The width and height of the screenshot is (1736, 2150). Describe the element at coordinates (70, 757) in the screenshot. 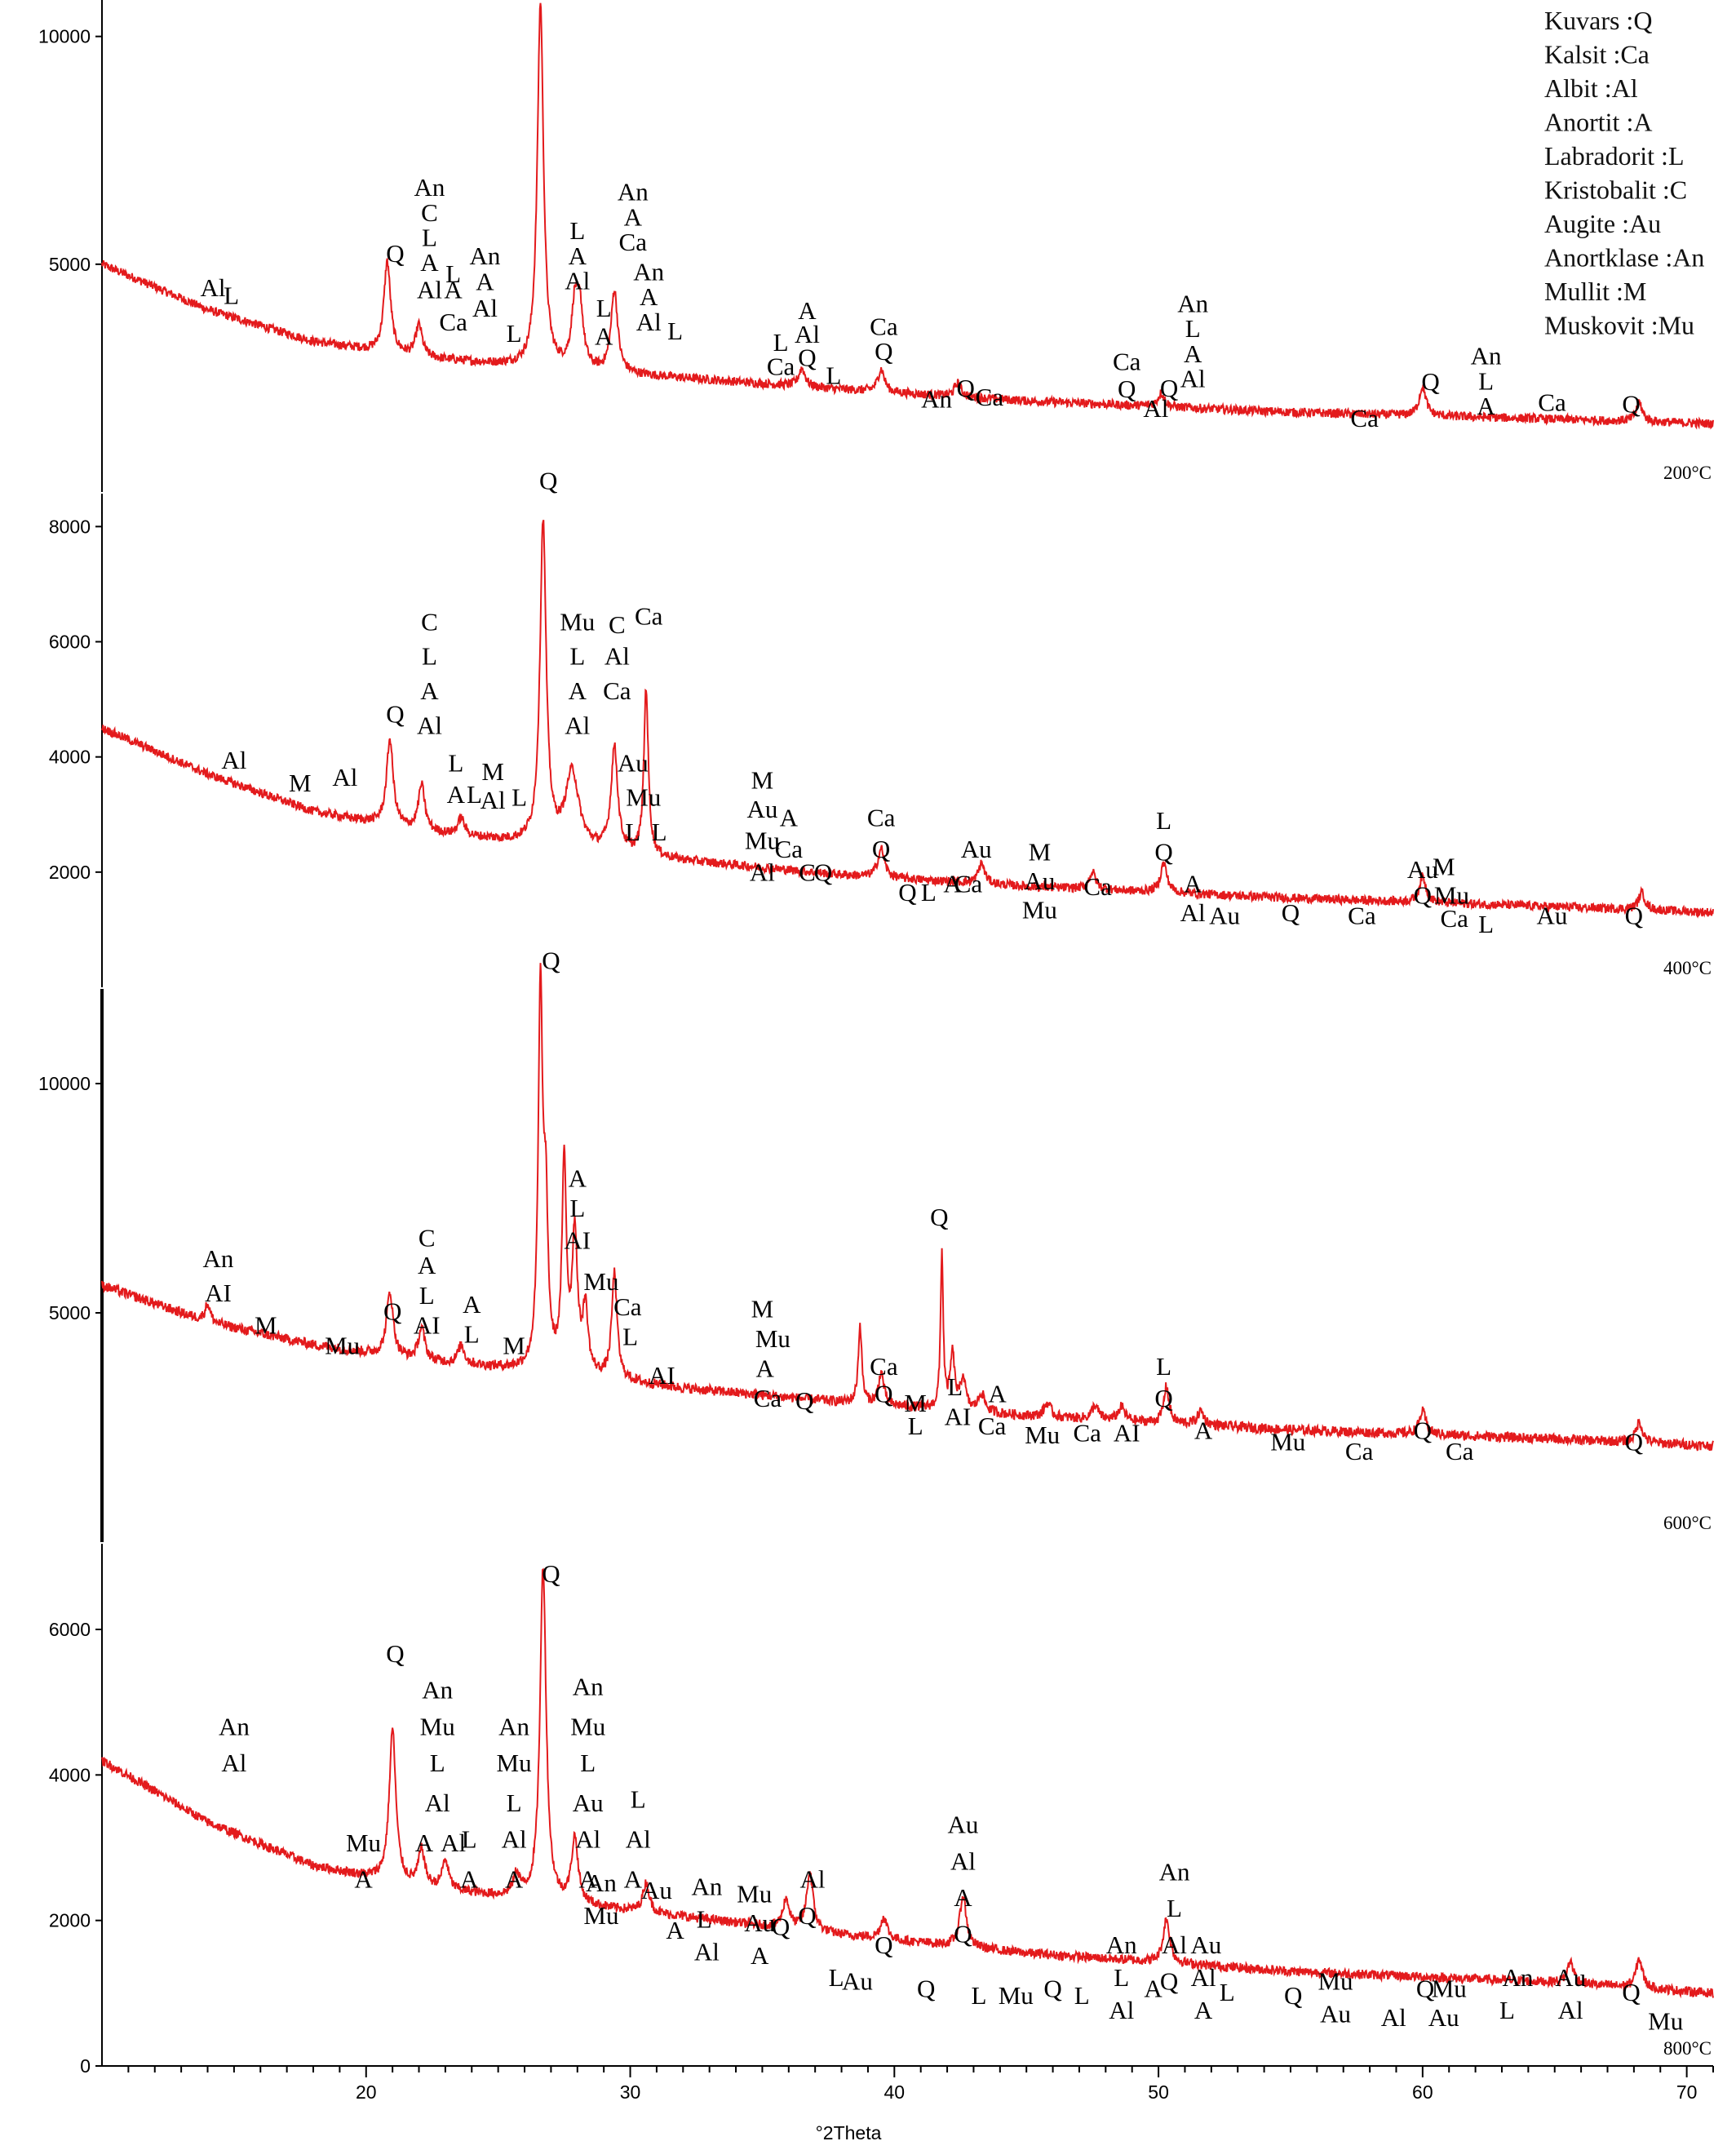

I see `y-tick-label: 4000` at that location.